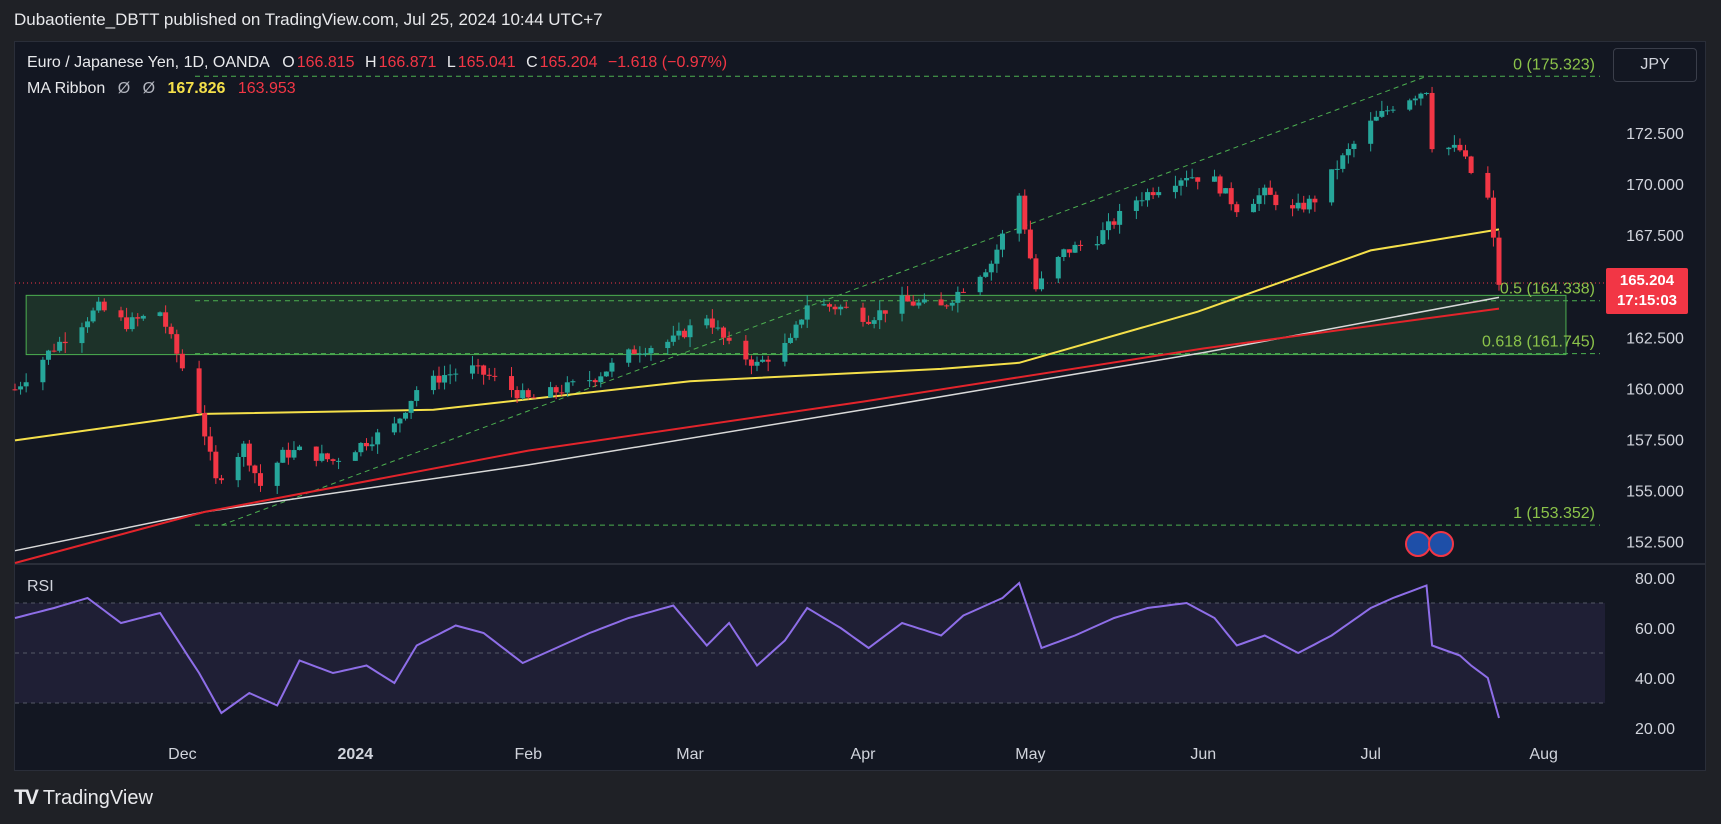 The image size is (1721, 824). What do you see at coordinates (1538, 342) in the screenshot?
I see `fib-level-label: 0.618 (161.745)` at bounding box center [1538, 342].